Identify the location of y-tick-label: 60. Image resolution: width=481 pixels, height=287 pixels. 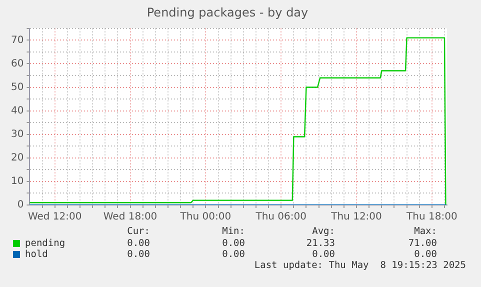
(17, 64).